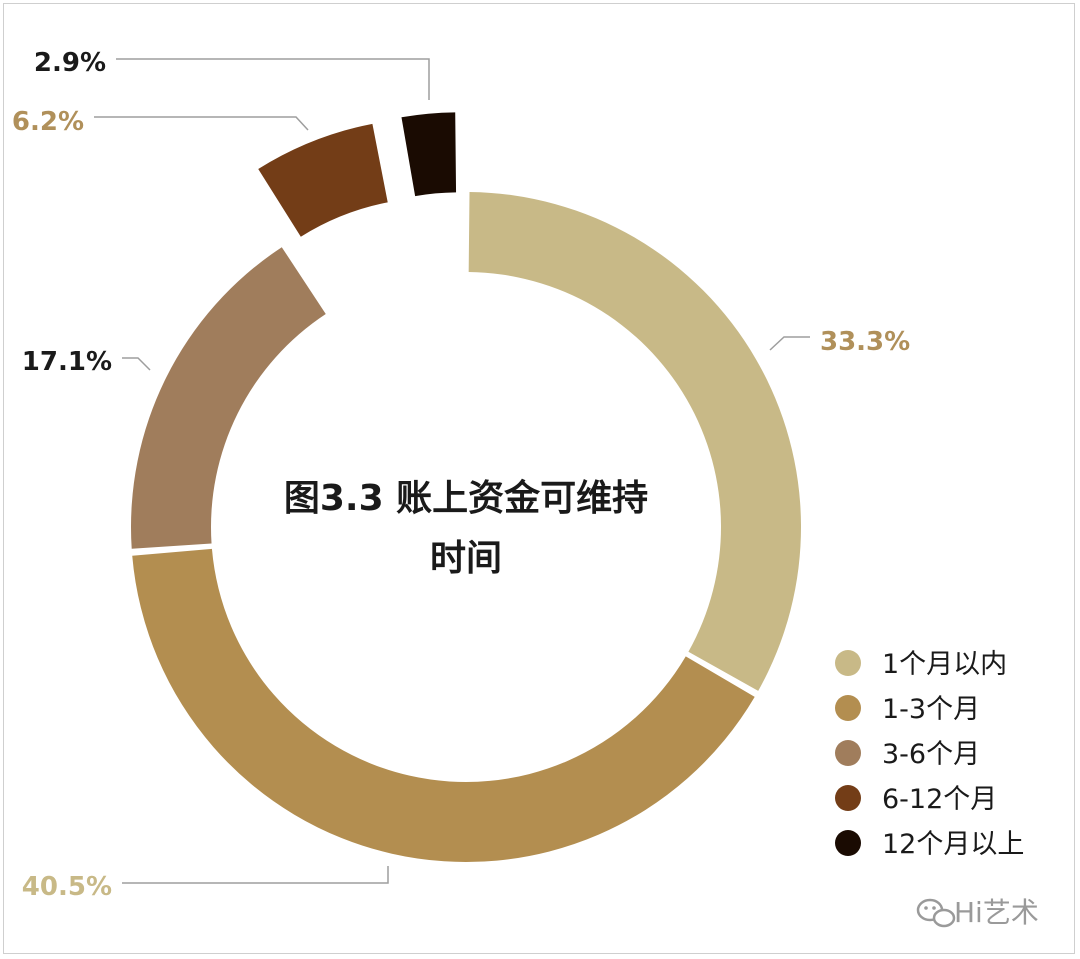 The width and height of the screenshot is (1080, 959). What do you see at coordinates (848, 708) in the screenshot?
I see `legend-swatch-1-3个月` at bounding box center [848, 708].